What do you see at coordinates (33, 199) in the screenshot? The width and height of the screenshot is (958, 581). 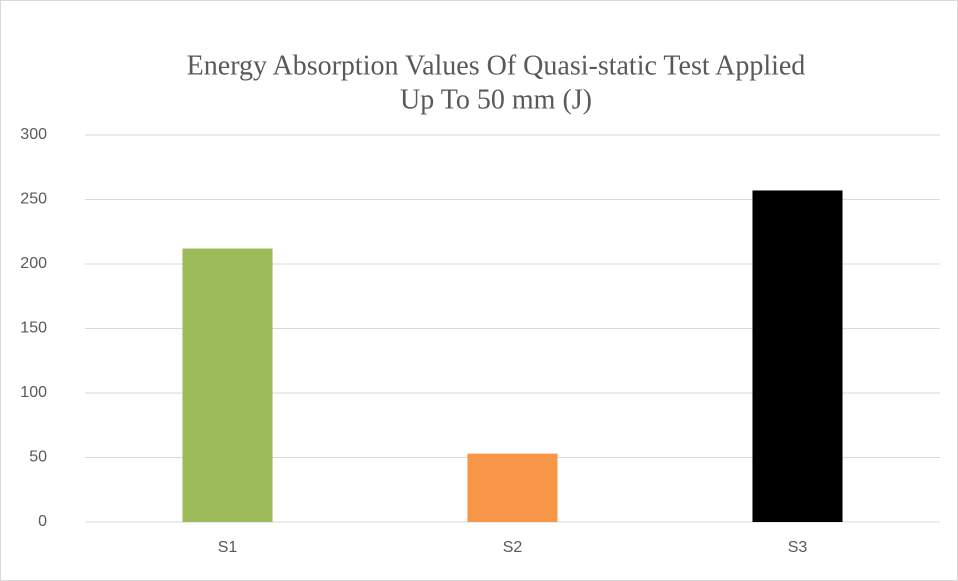 I see `y-tick-label: 250` at bounding box center [33, 199].